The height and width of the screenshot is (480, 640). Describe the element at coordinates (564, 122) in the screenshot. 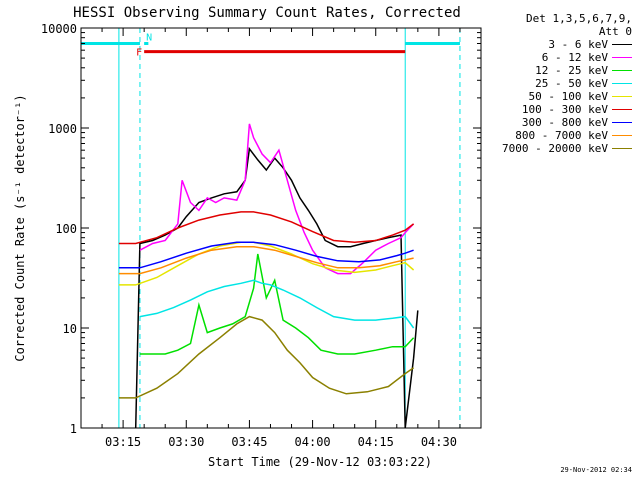

I see `legend-label: 300 - 800 keV` at that location.